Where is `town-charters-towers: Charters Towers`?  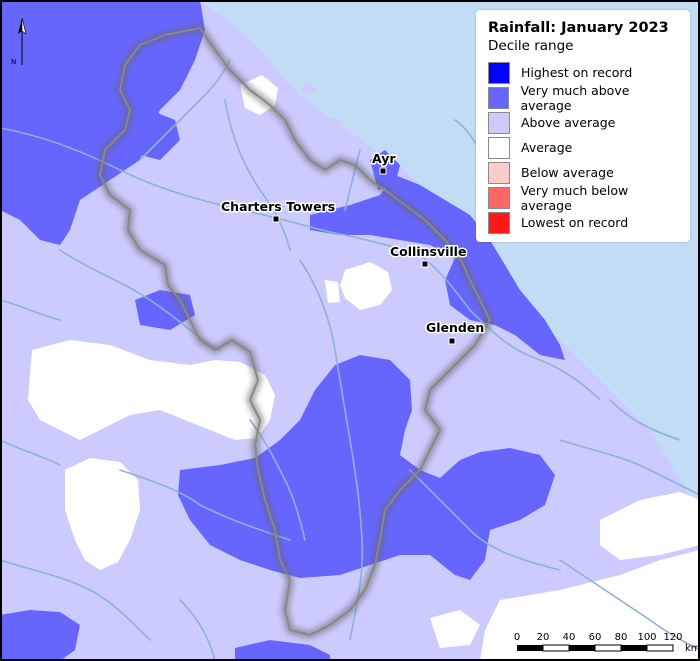 town-charters-towers: Charters Towers is located at coordinates (278, 210).